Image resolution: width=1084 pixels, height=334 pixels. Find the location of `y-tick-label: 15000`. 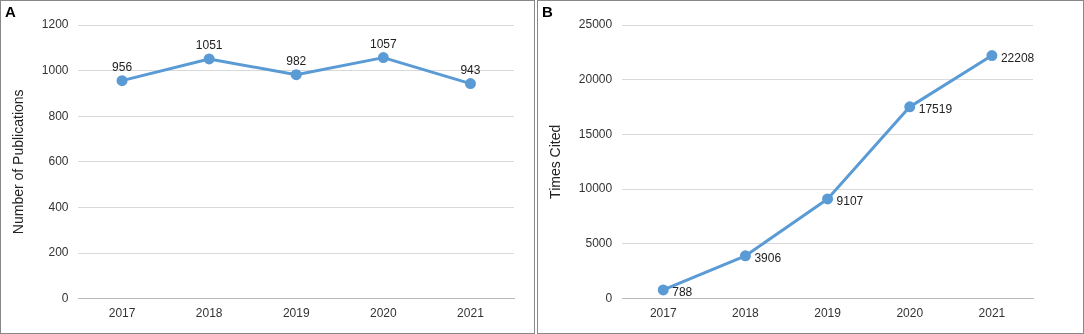

y-tick-label: 15000 is located at coordinates (595, 133).